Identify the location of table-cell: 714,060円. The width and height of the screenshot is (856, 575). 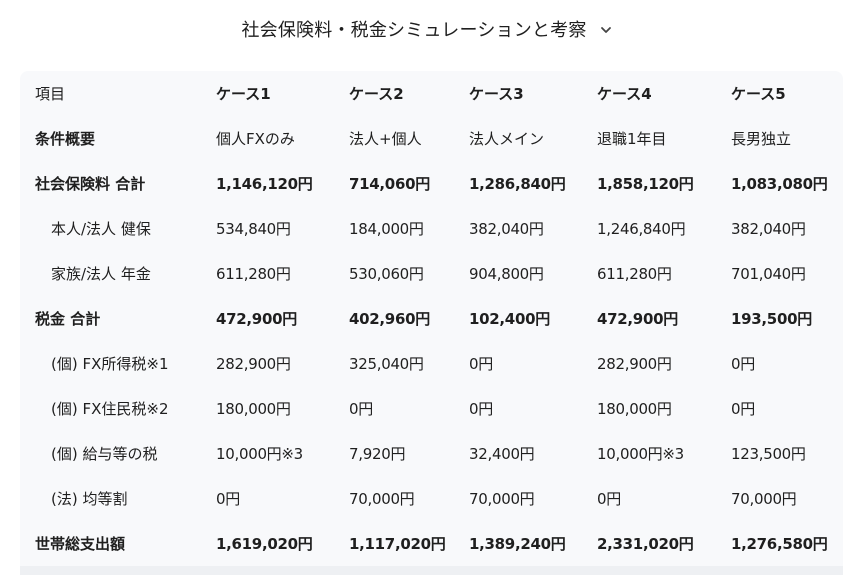
(389, 184).